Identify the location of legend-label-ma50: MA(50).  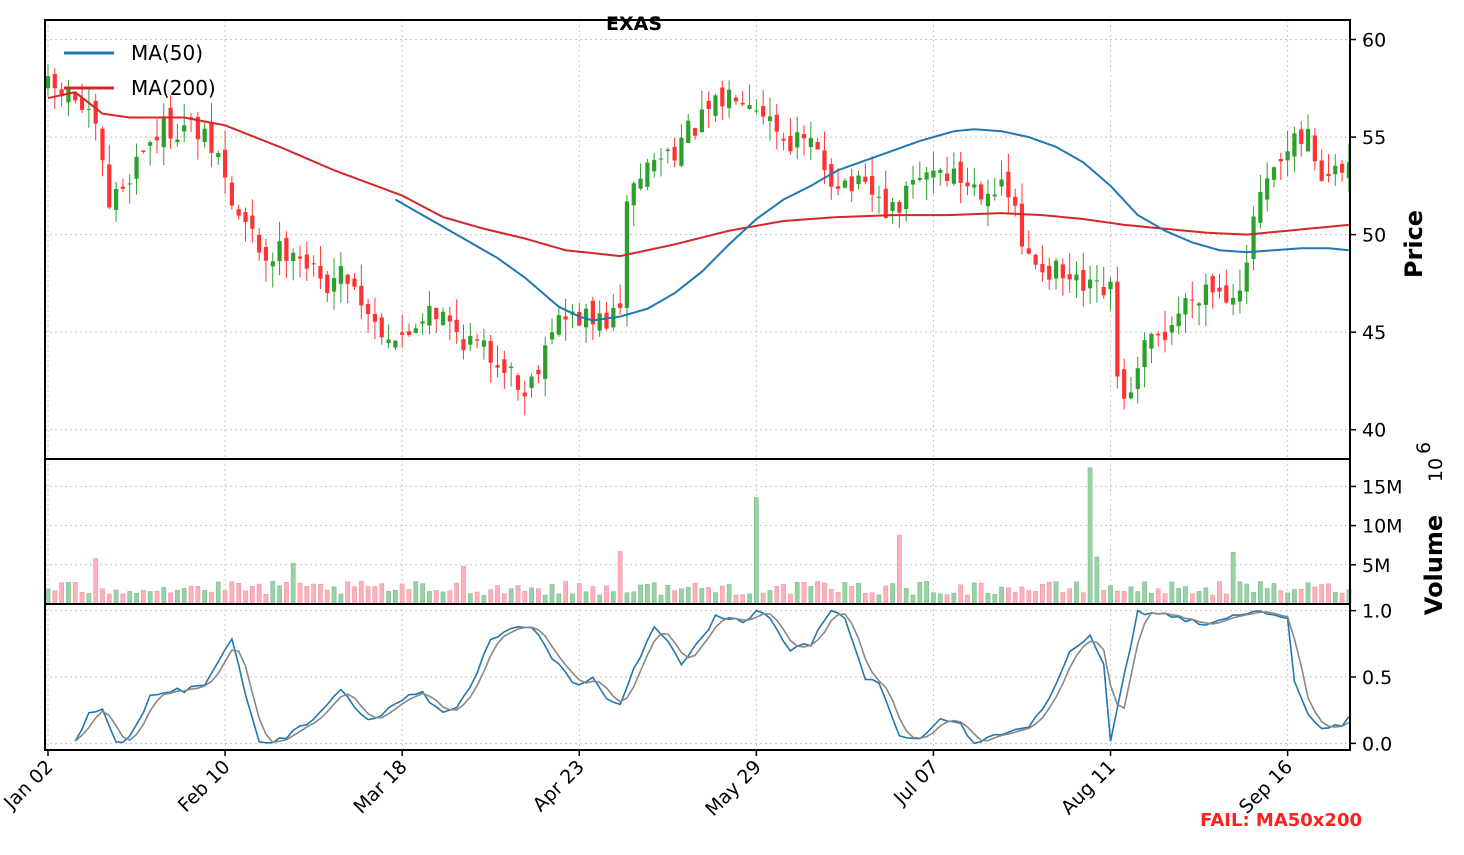
(167, 53).